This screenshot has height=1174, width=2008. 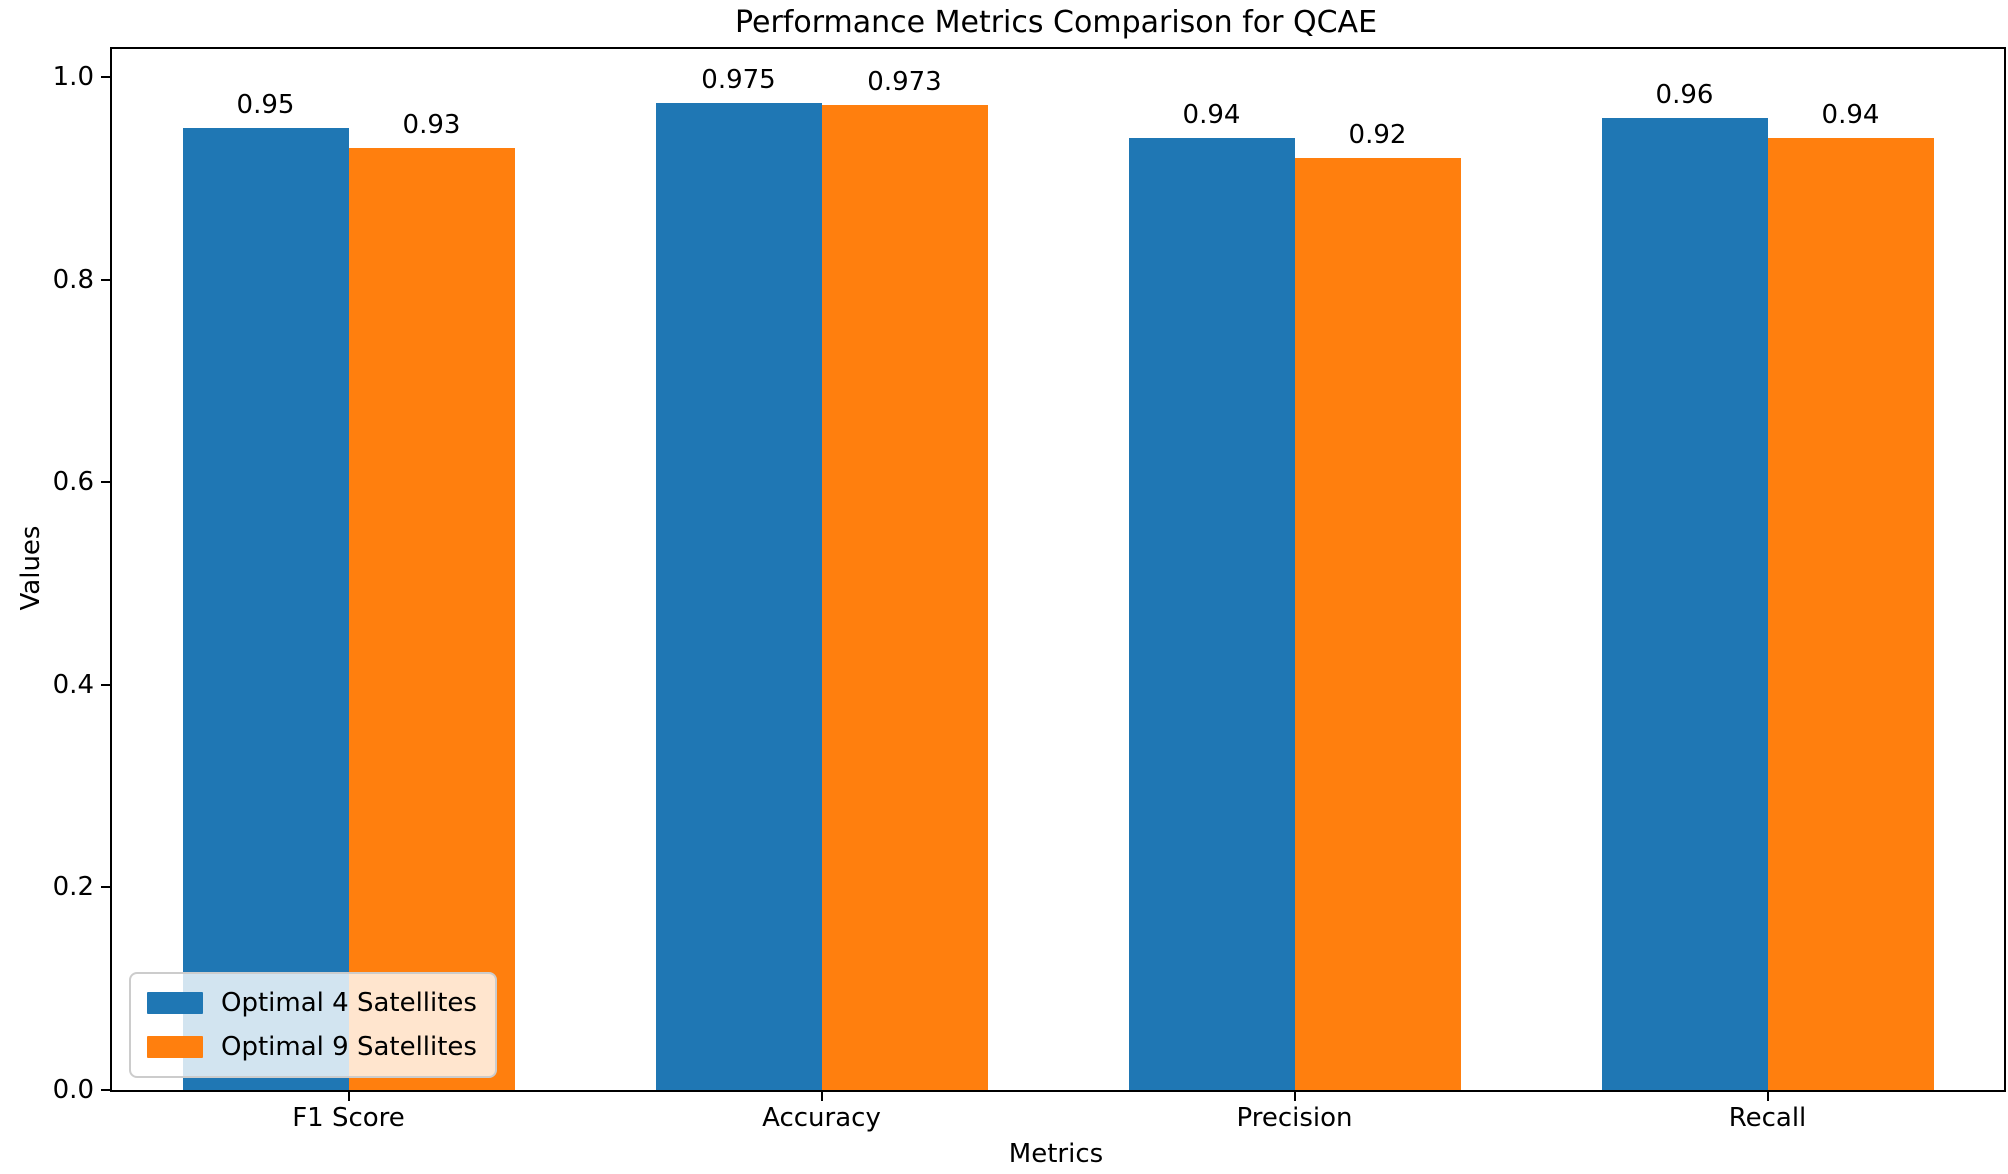 I want to click on bar-value-label: 0.96, so click(x=1684, y=94).